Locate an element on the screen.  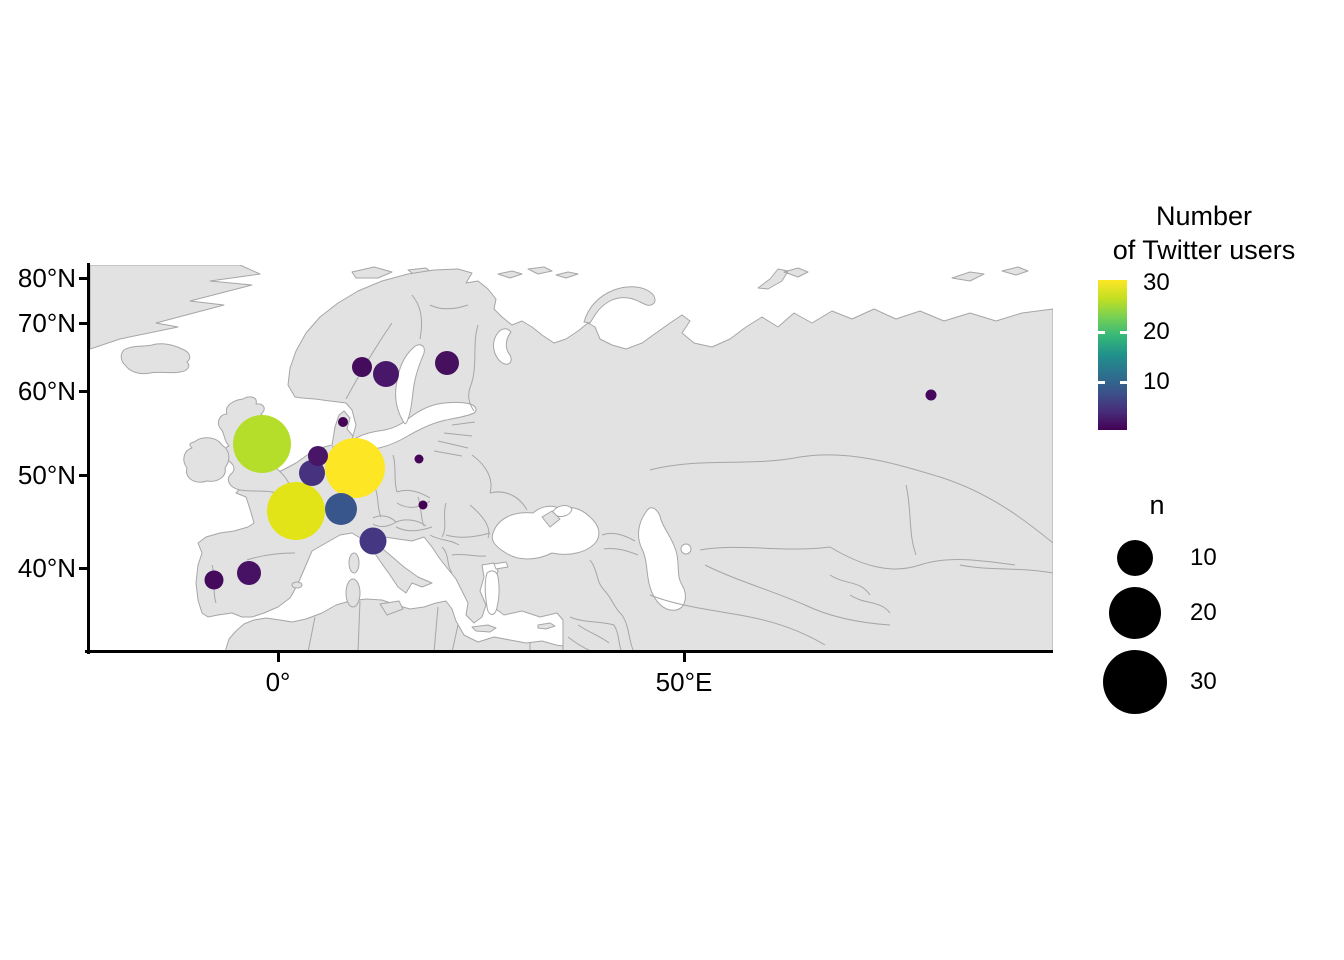
y-tick-label: 80°N is located at coordinates (46, 278).